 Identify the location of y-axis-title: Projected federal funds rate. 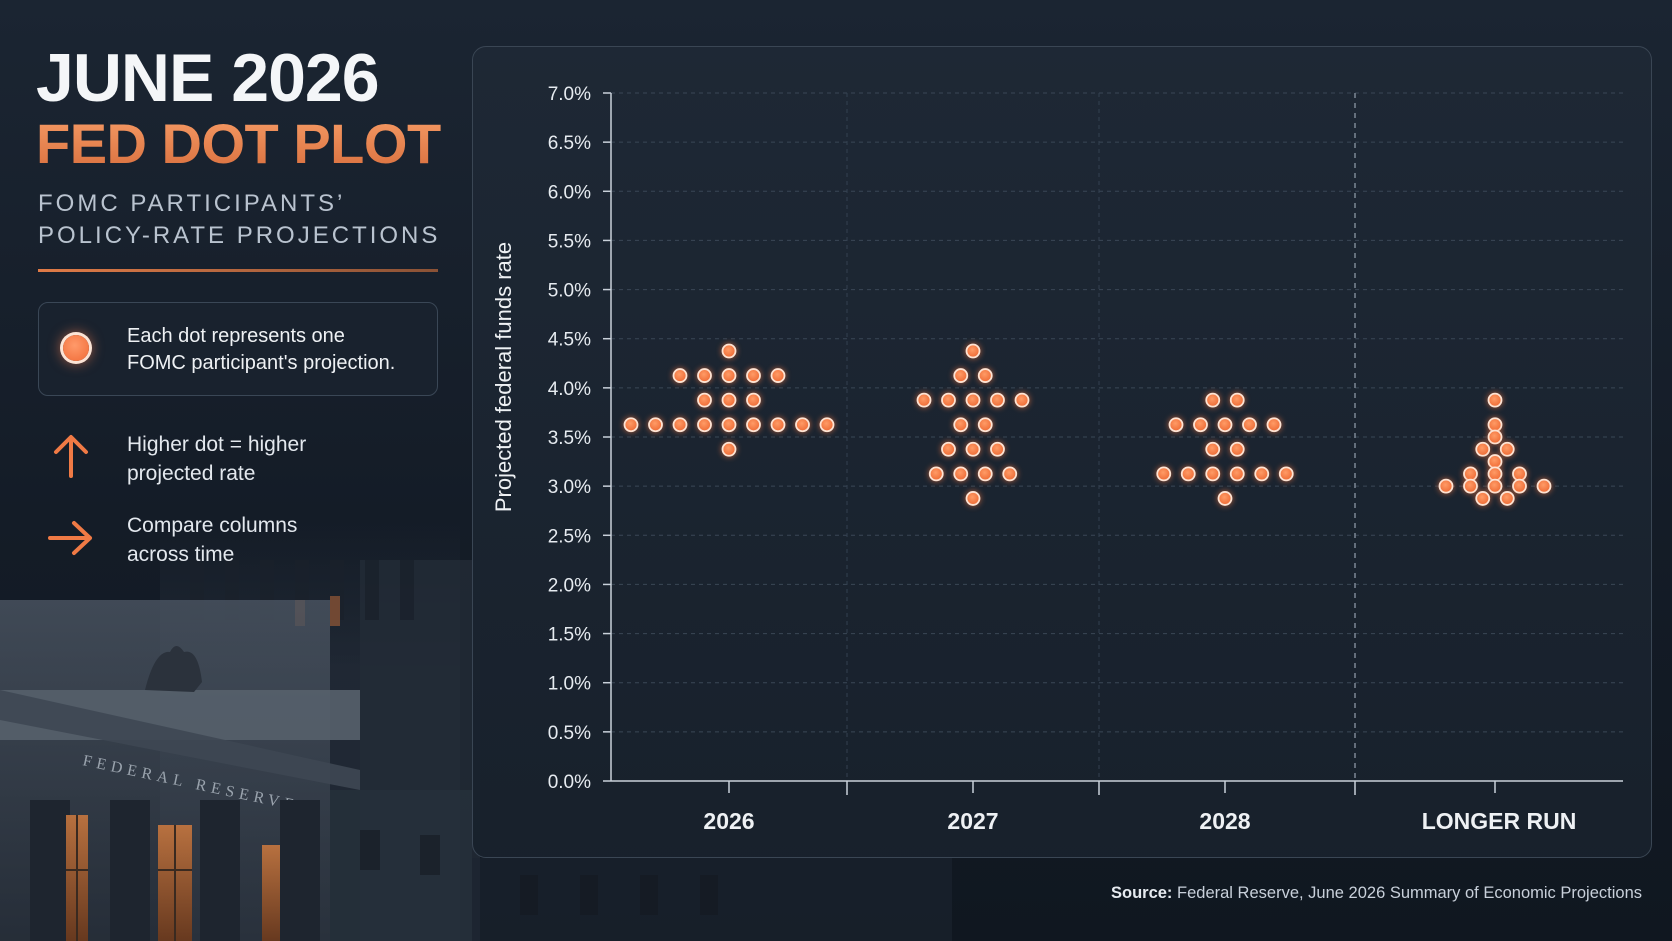
(503, 377).